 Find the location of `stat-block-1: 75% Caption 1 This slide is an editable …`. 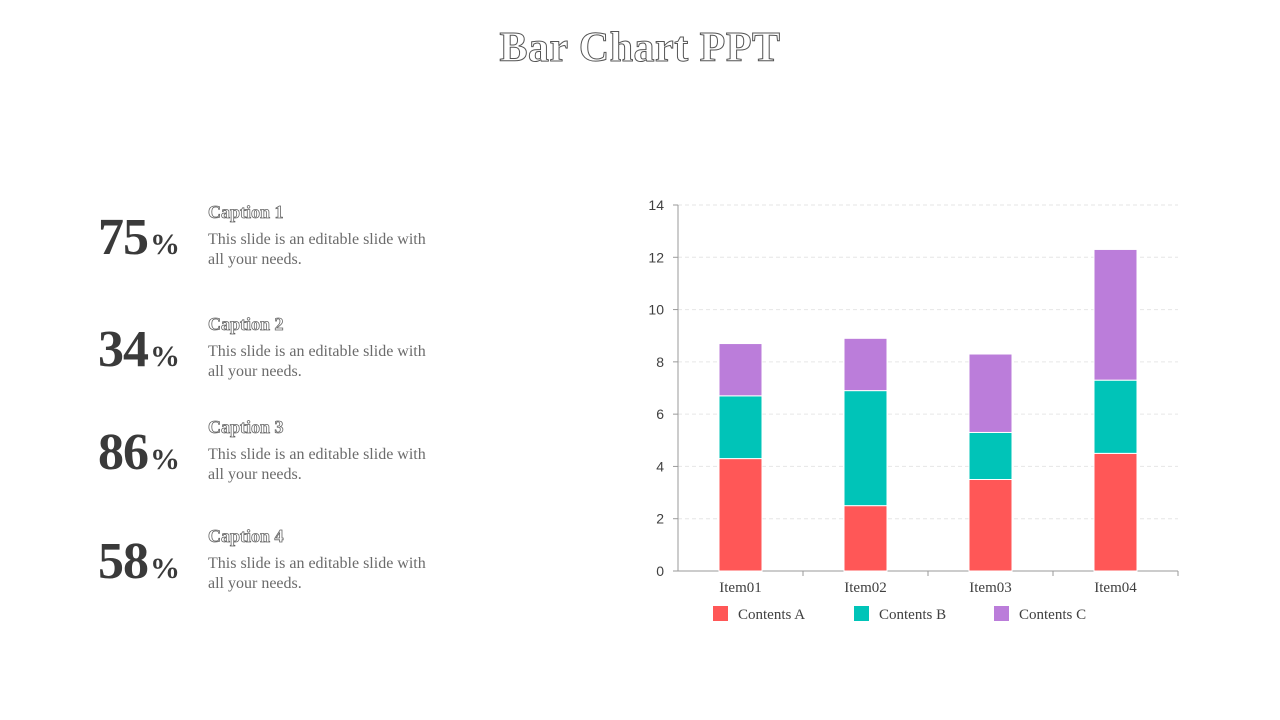

stat-block-1: 75% Caption 1 This slide is an editable … is located at coordinates (278, 247).